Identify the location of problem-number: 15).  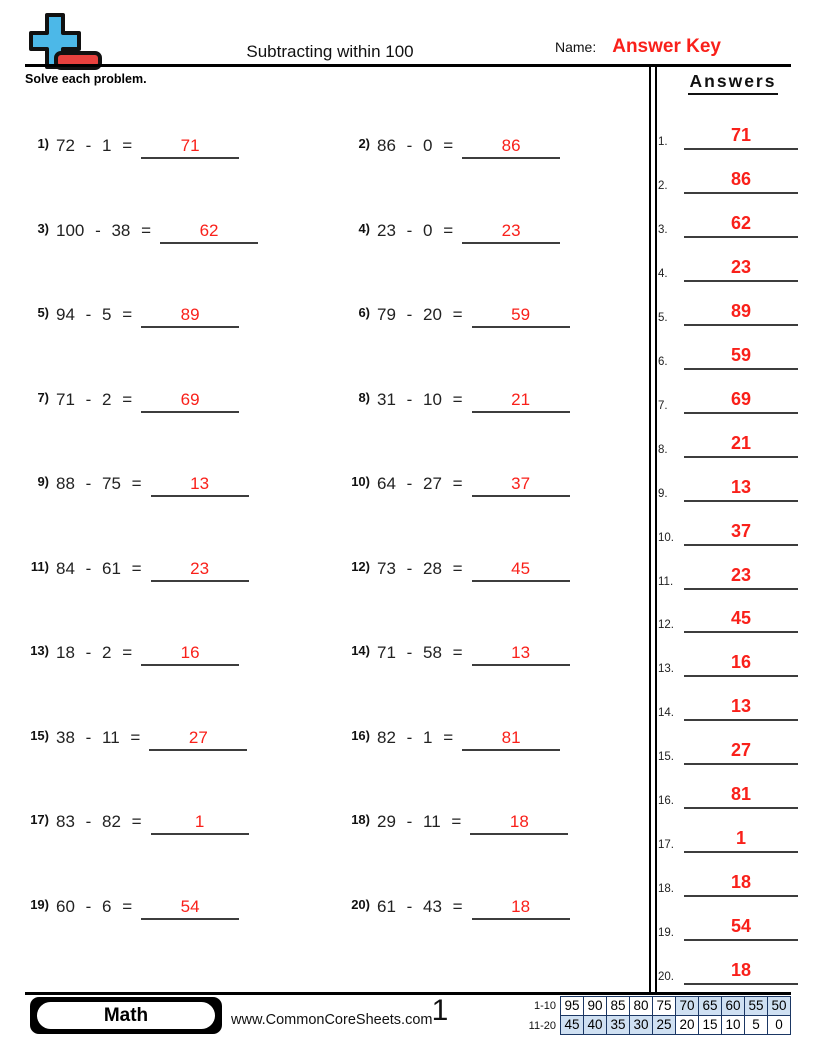
(39, 735).